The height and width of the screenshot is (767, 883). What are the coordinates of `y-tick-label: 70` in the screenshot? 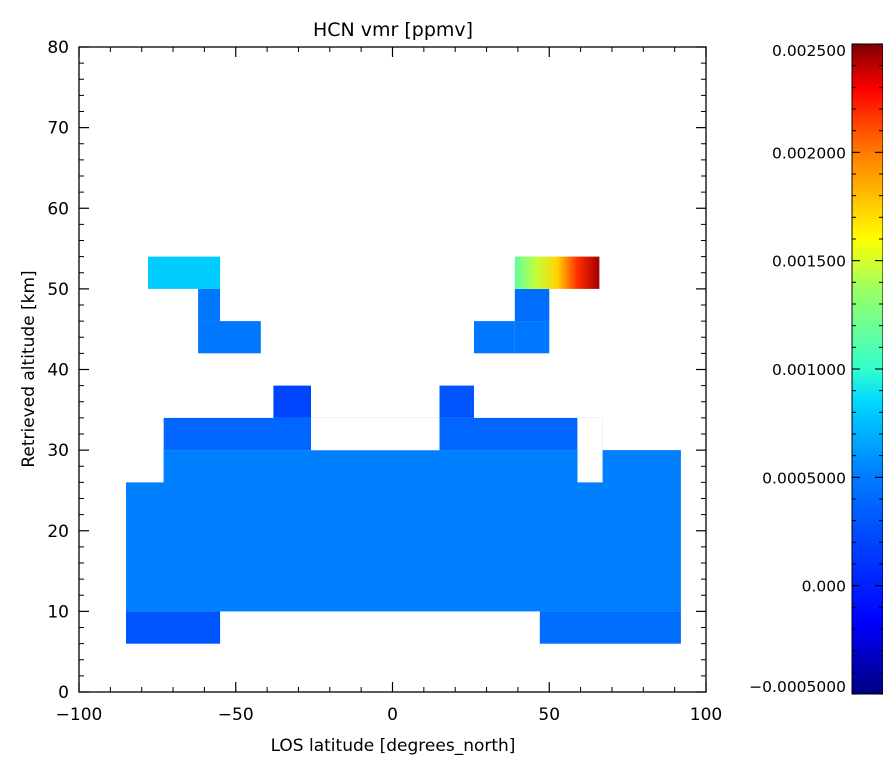 It's located at (58, 129).